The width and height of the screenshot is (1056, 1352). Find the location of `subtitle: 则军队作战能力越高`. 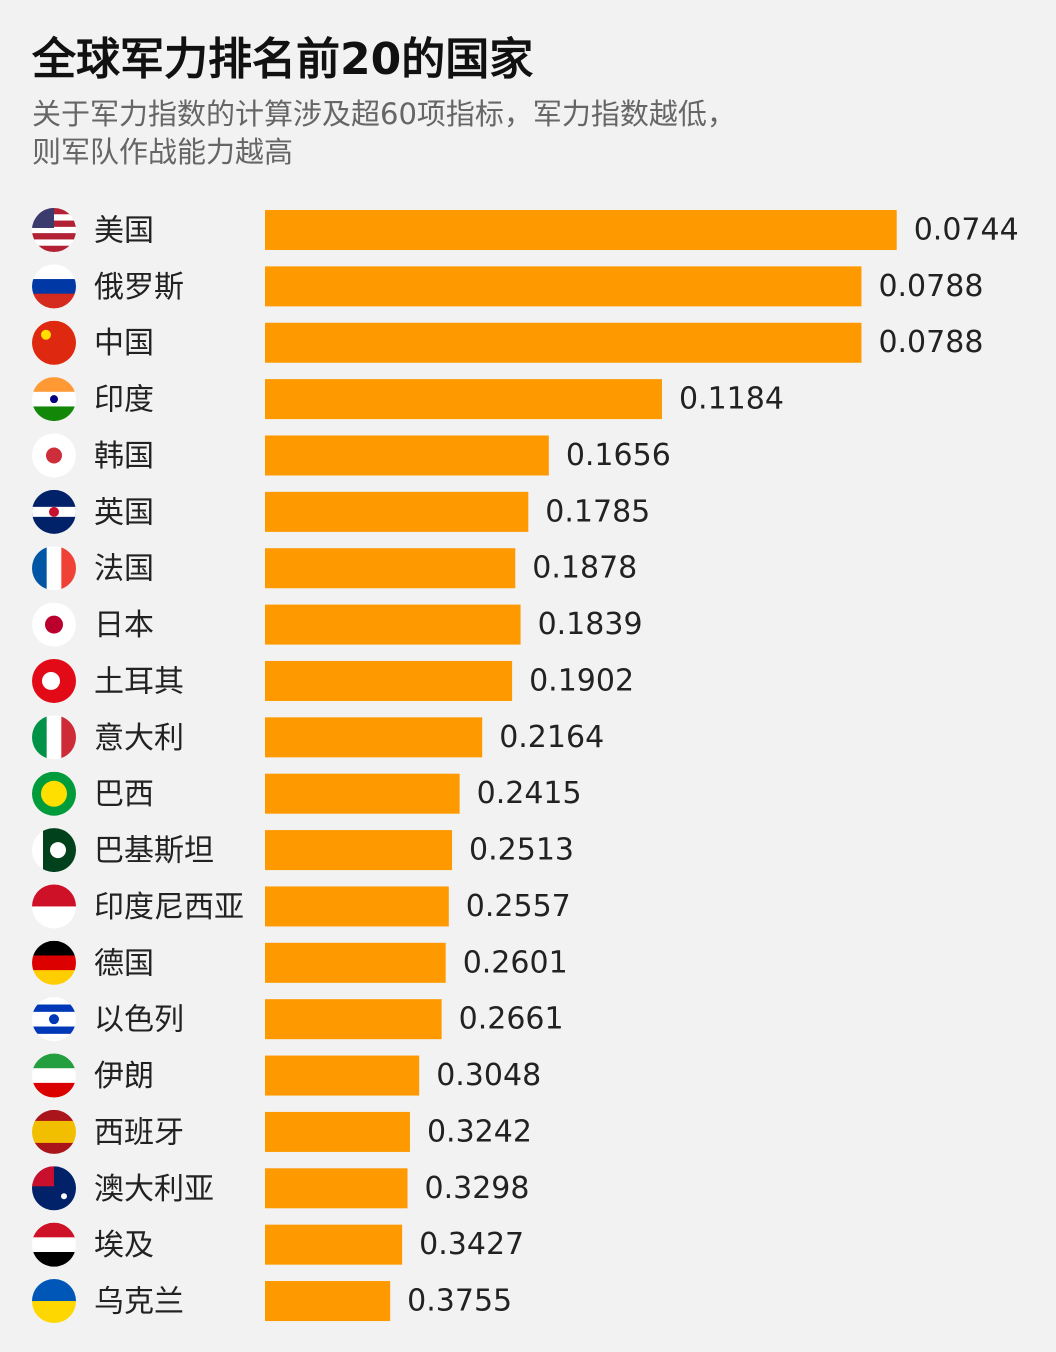

subtitle: 则军队作战能力越高 is located at coordinates (162, 152).